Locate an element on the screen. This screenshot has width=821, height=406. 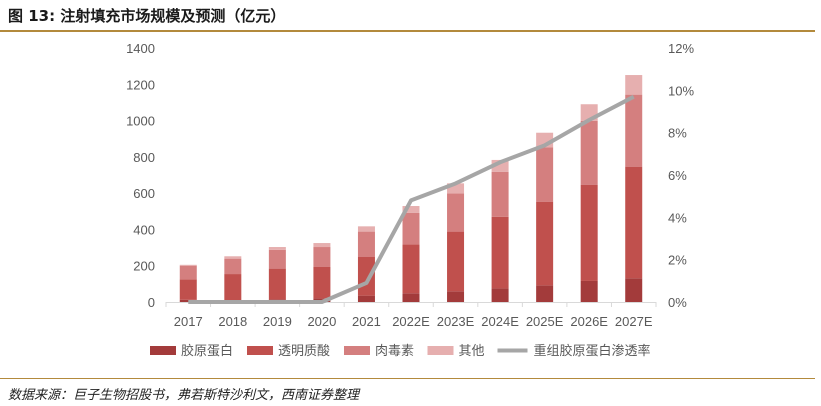
bar-3-2017 is located at coordinates (188, 272).